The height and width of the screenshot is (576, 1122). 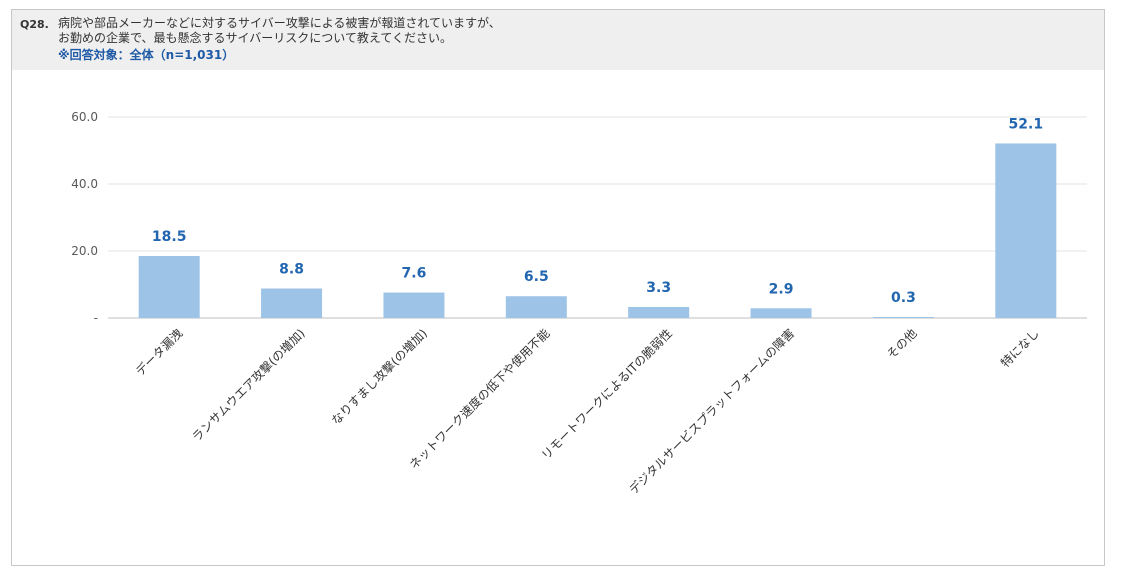 What do you see at coordinates (169, 237) in the screenshot?
I see `data-label: 18.5` at bounding box center [169, 237].